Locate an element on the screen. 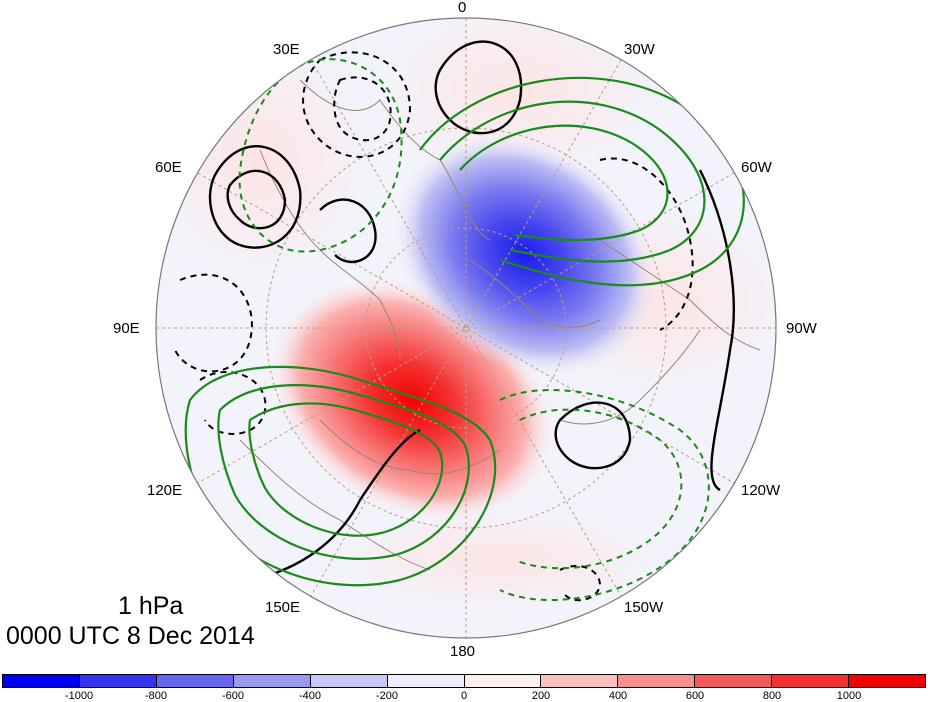 Image resolution: width=928 pixels, height=702 pixels. colorbar-tick-label: 200 is located at coordinates (541, 696).